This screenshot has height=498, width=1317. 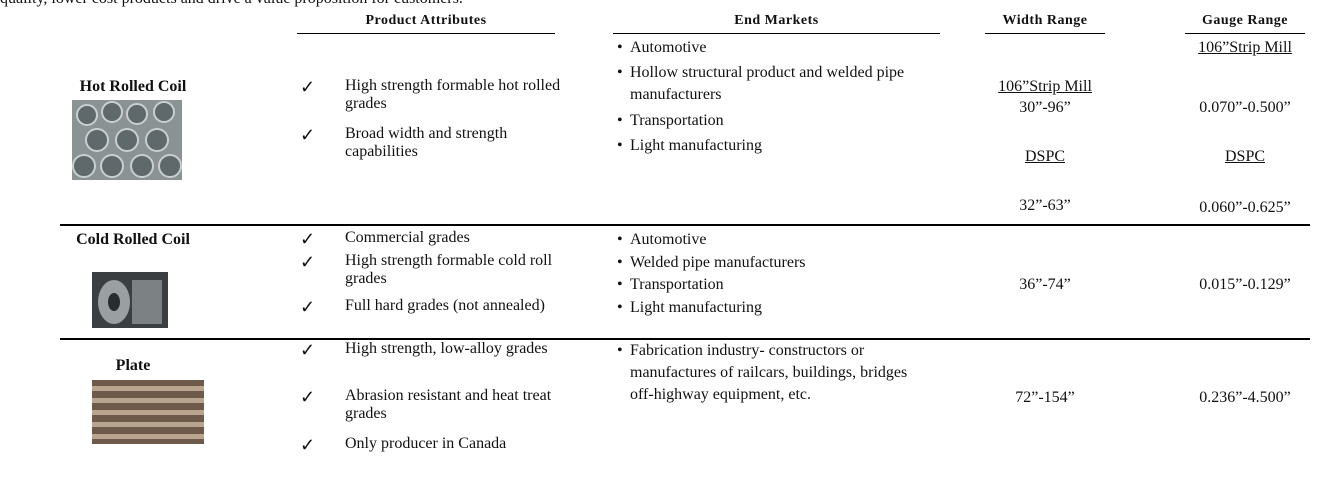 I want to click on width-range: 30”-96”, so click(x=1045, y=107).